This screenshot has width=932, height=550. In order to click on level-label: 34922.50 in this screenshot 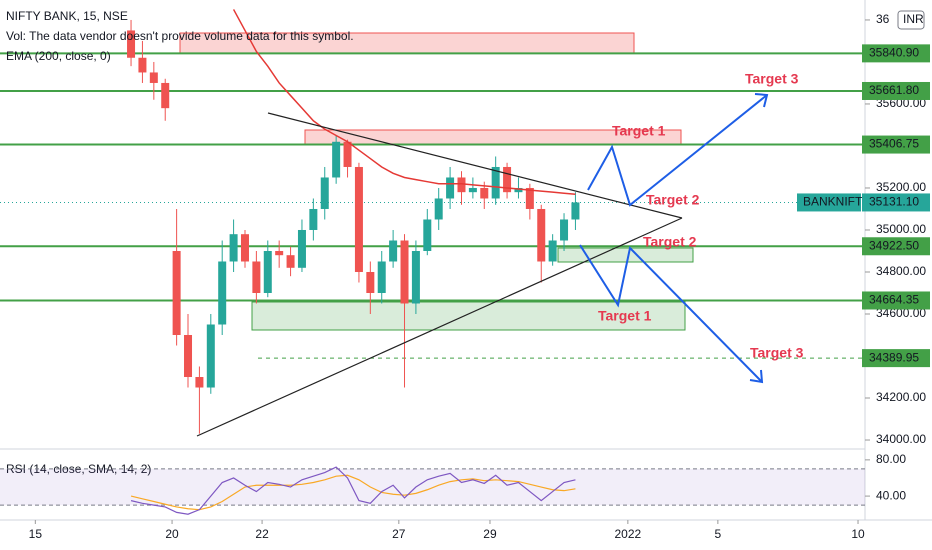, I will do `click(894, 245)`.